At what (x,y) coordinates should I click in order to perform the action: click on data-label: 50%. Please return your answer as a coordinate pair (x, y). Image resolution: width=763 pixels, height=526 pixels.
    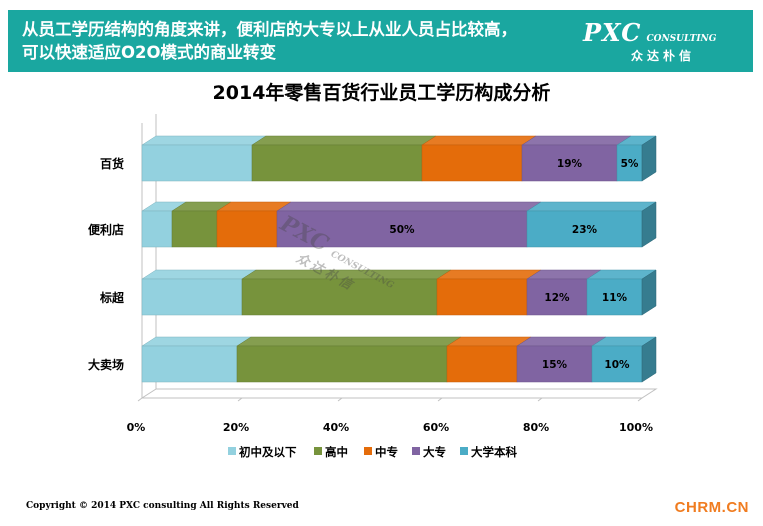
    Looking at the image, I should click on (402, 230).